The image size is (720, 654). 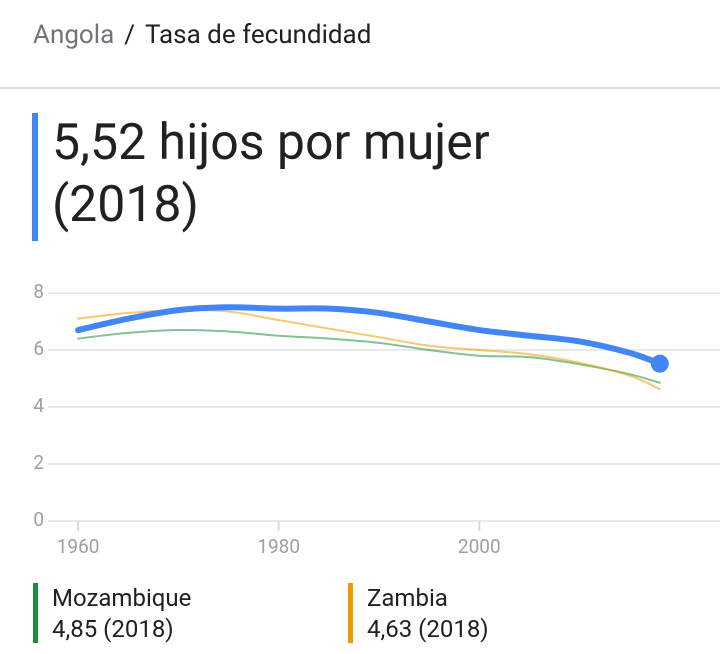 What do you see at coordinates (38, 291) in the screenshot?
I see `y-tick-label: 8` at bounding box center [38, 291].